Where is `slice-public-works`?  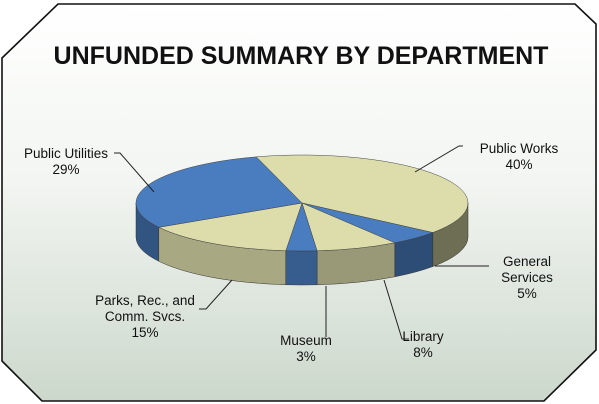
slice-public-works is located at coordinates (362, 193).